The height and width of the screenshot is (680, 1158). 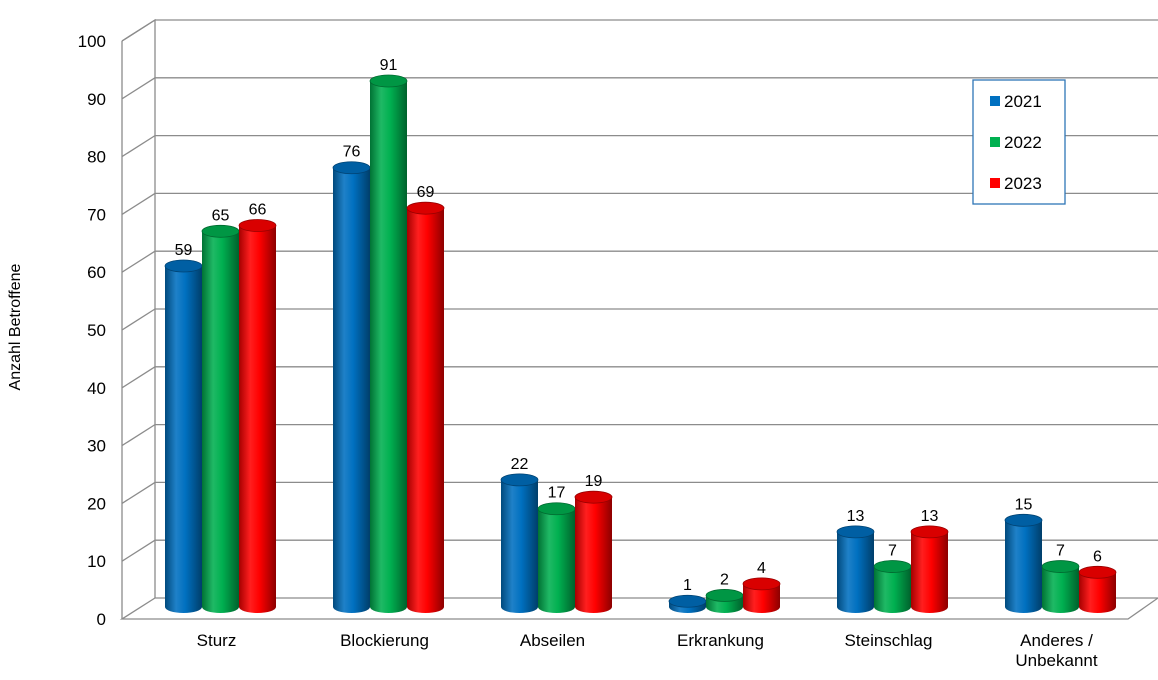 I want to click on data-label: 15, so click(x=1024, y=504).